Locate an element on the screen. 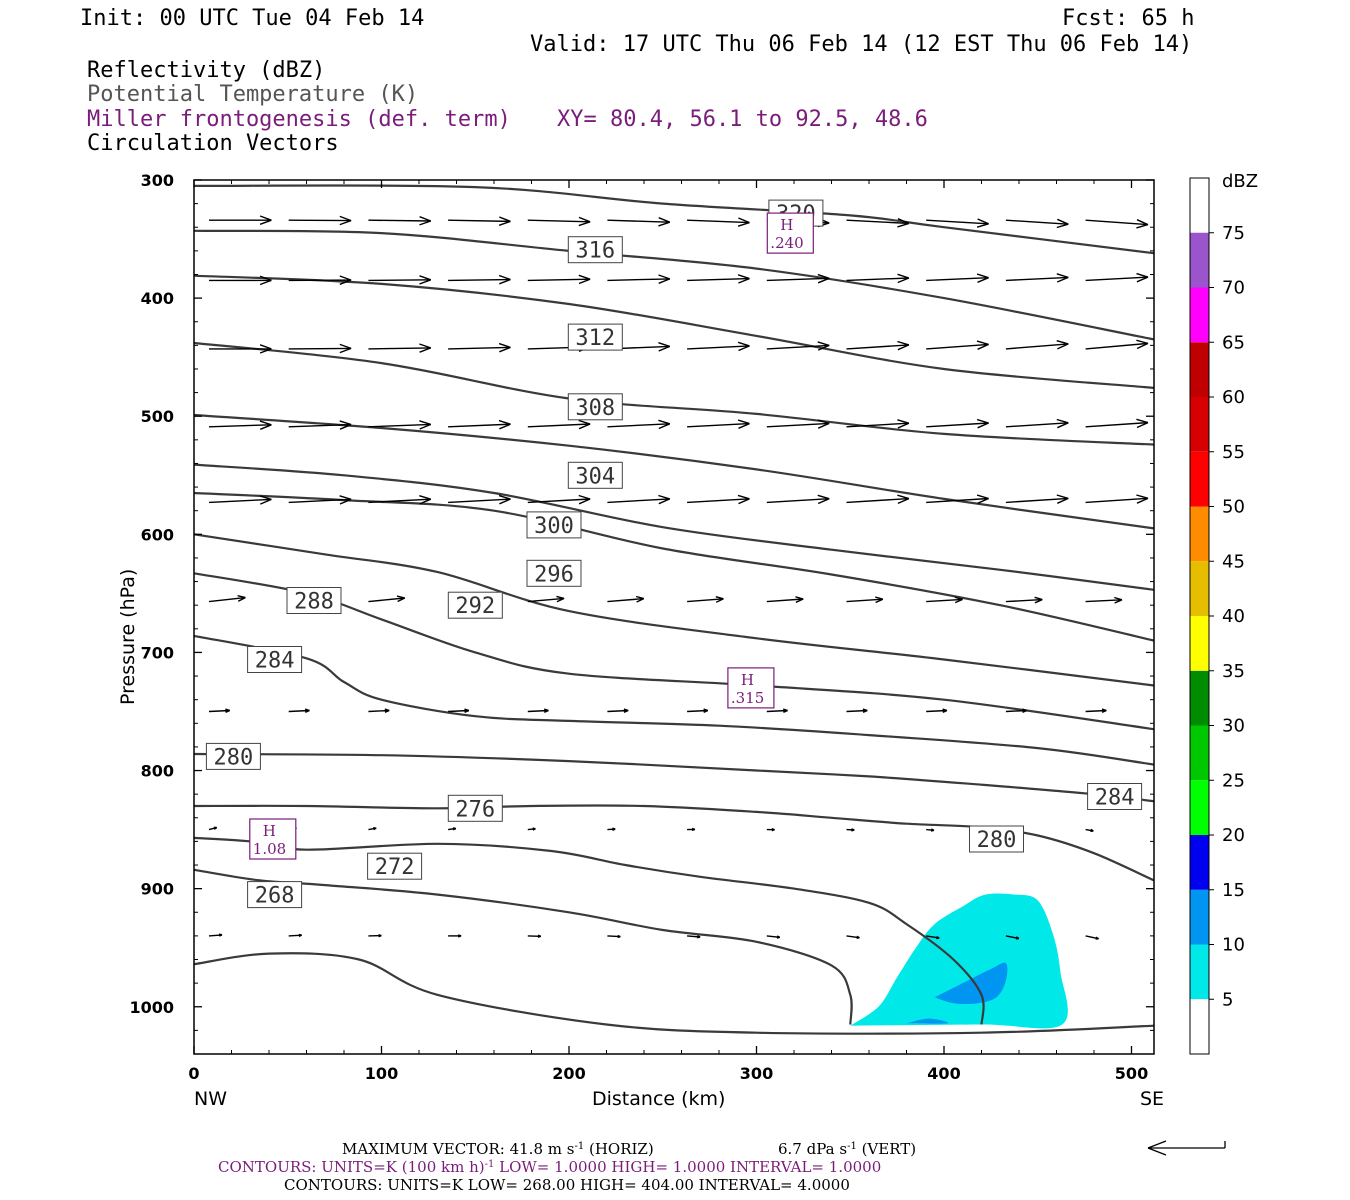 Image resolution: width=1350 pixels, height=1200 pixels. contour-label-312: 312 is located at coordinates (595, 337).